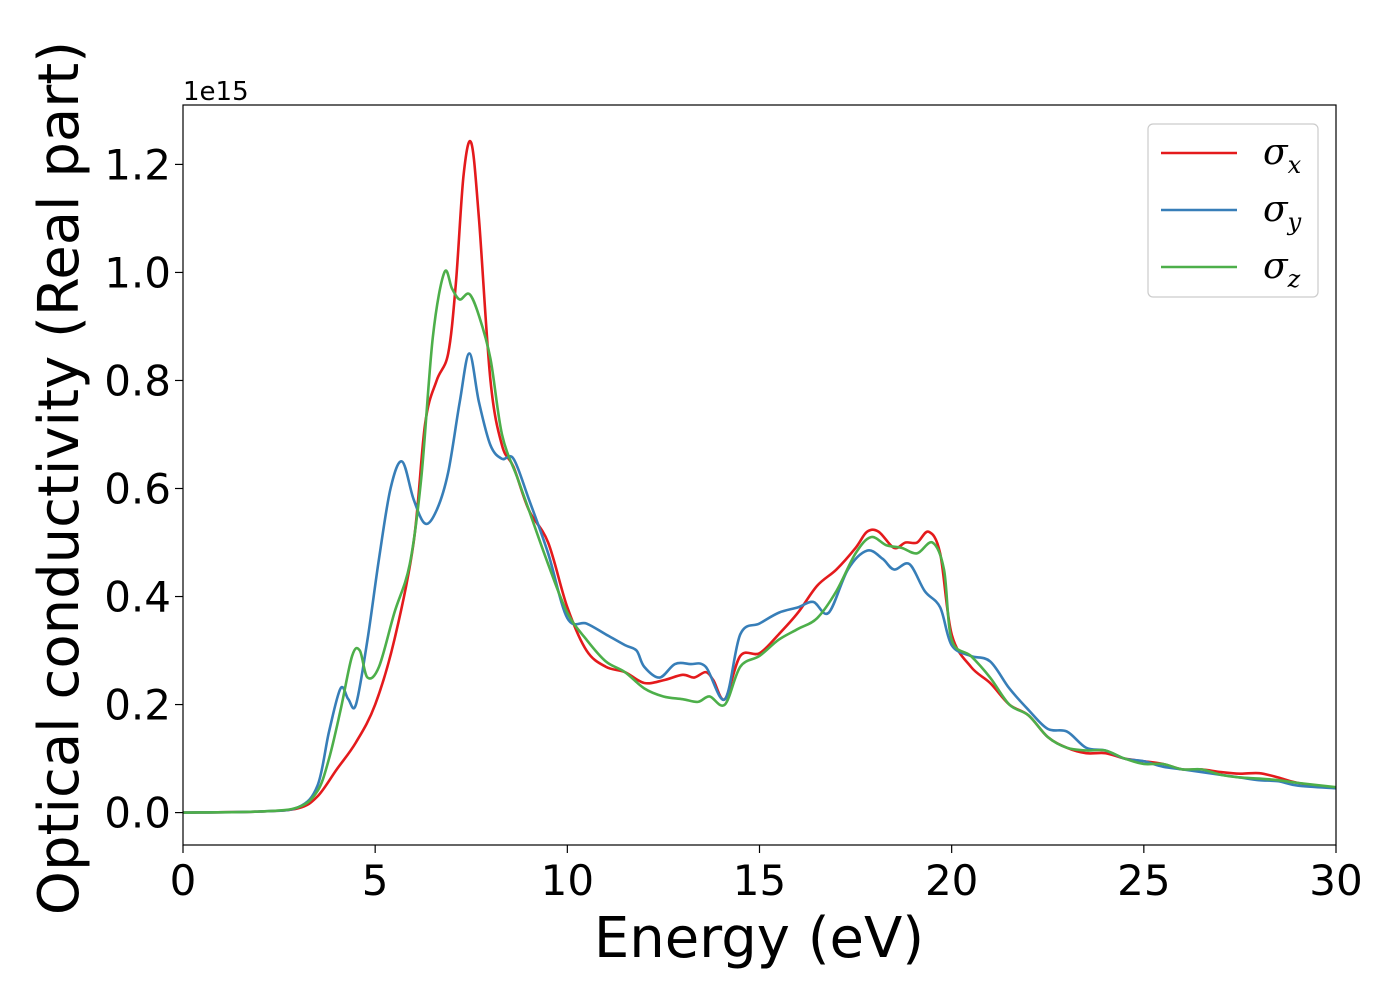 This screenshot has height=1000, width=1400. What do you see at coordinates (1282, 155) in the screenshot?
I see `legend-label-x: σx` at bounding box center [1282, 155].